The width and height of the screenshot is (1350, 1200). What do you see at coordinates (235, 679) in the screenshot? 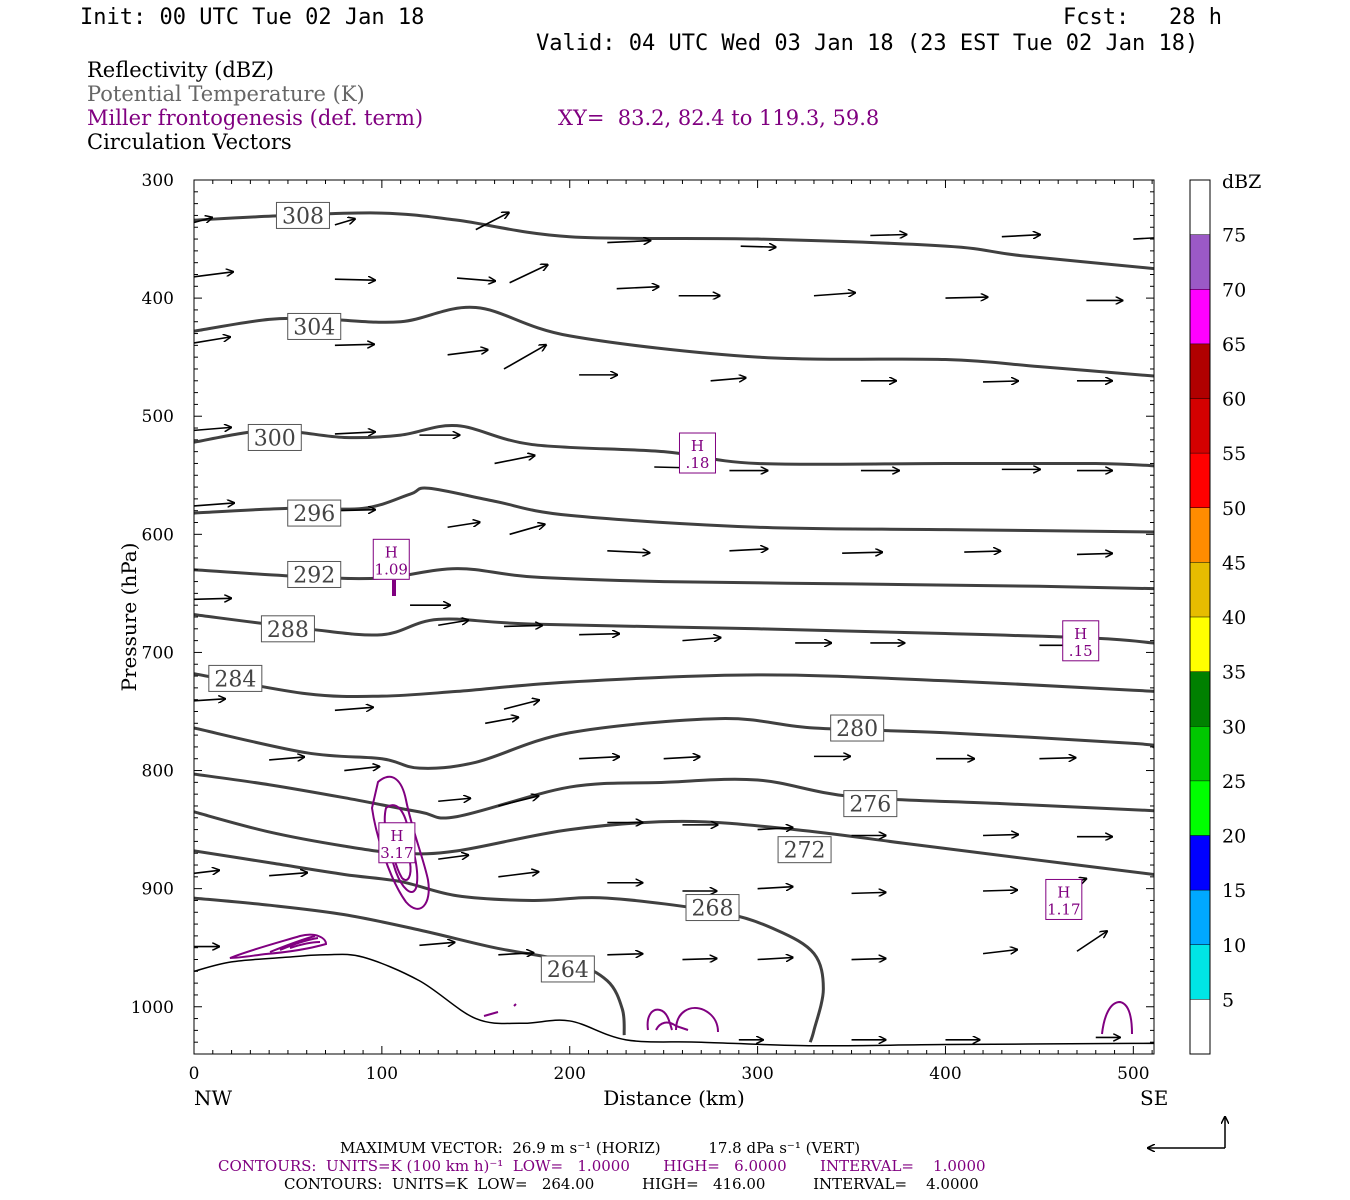
I see `theta-contour-label: 284` at bounding box center [235, 679].